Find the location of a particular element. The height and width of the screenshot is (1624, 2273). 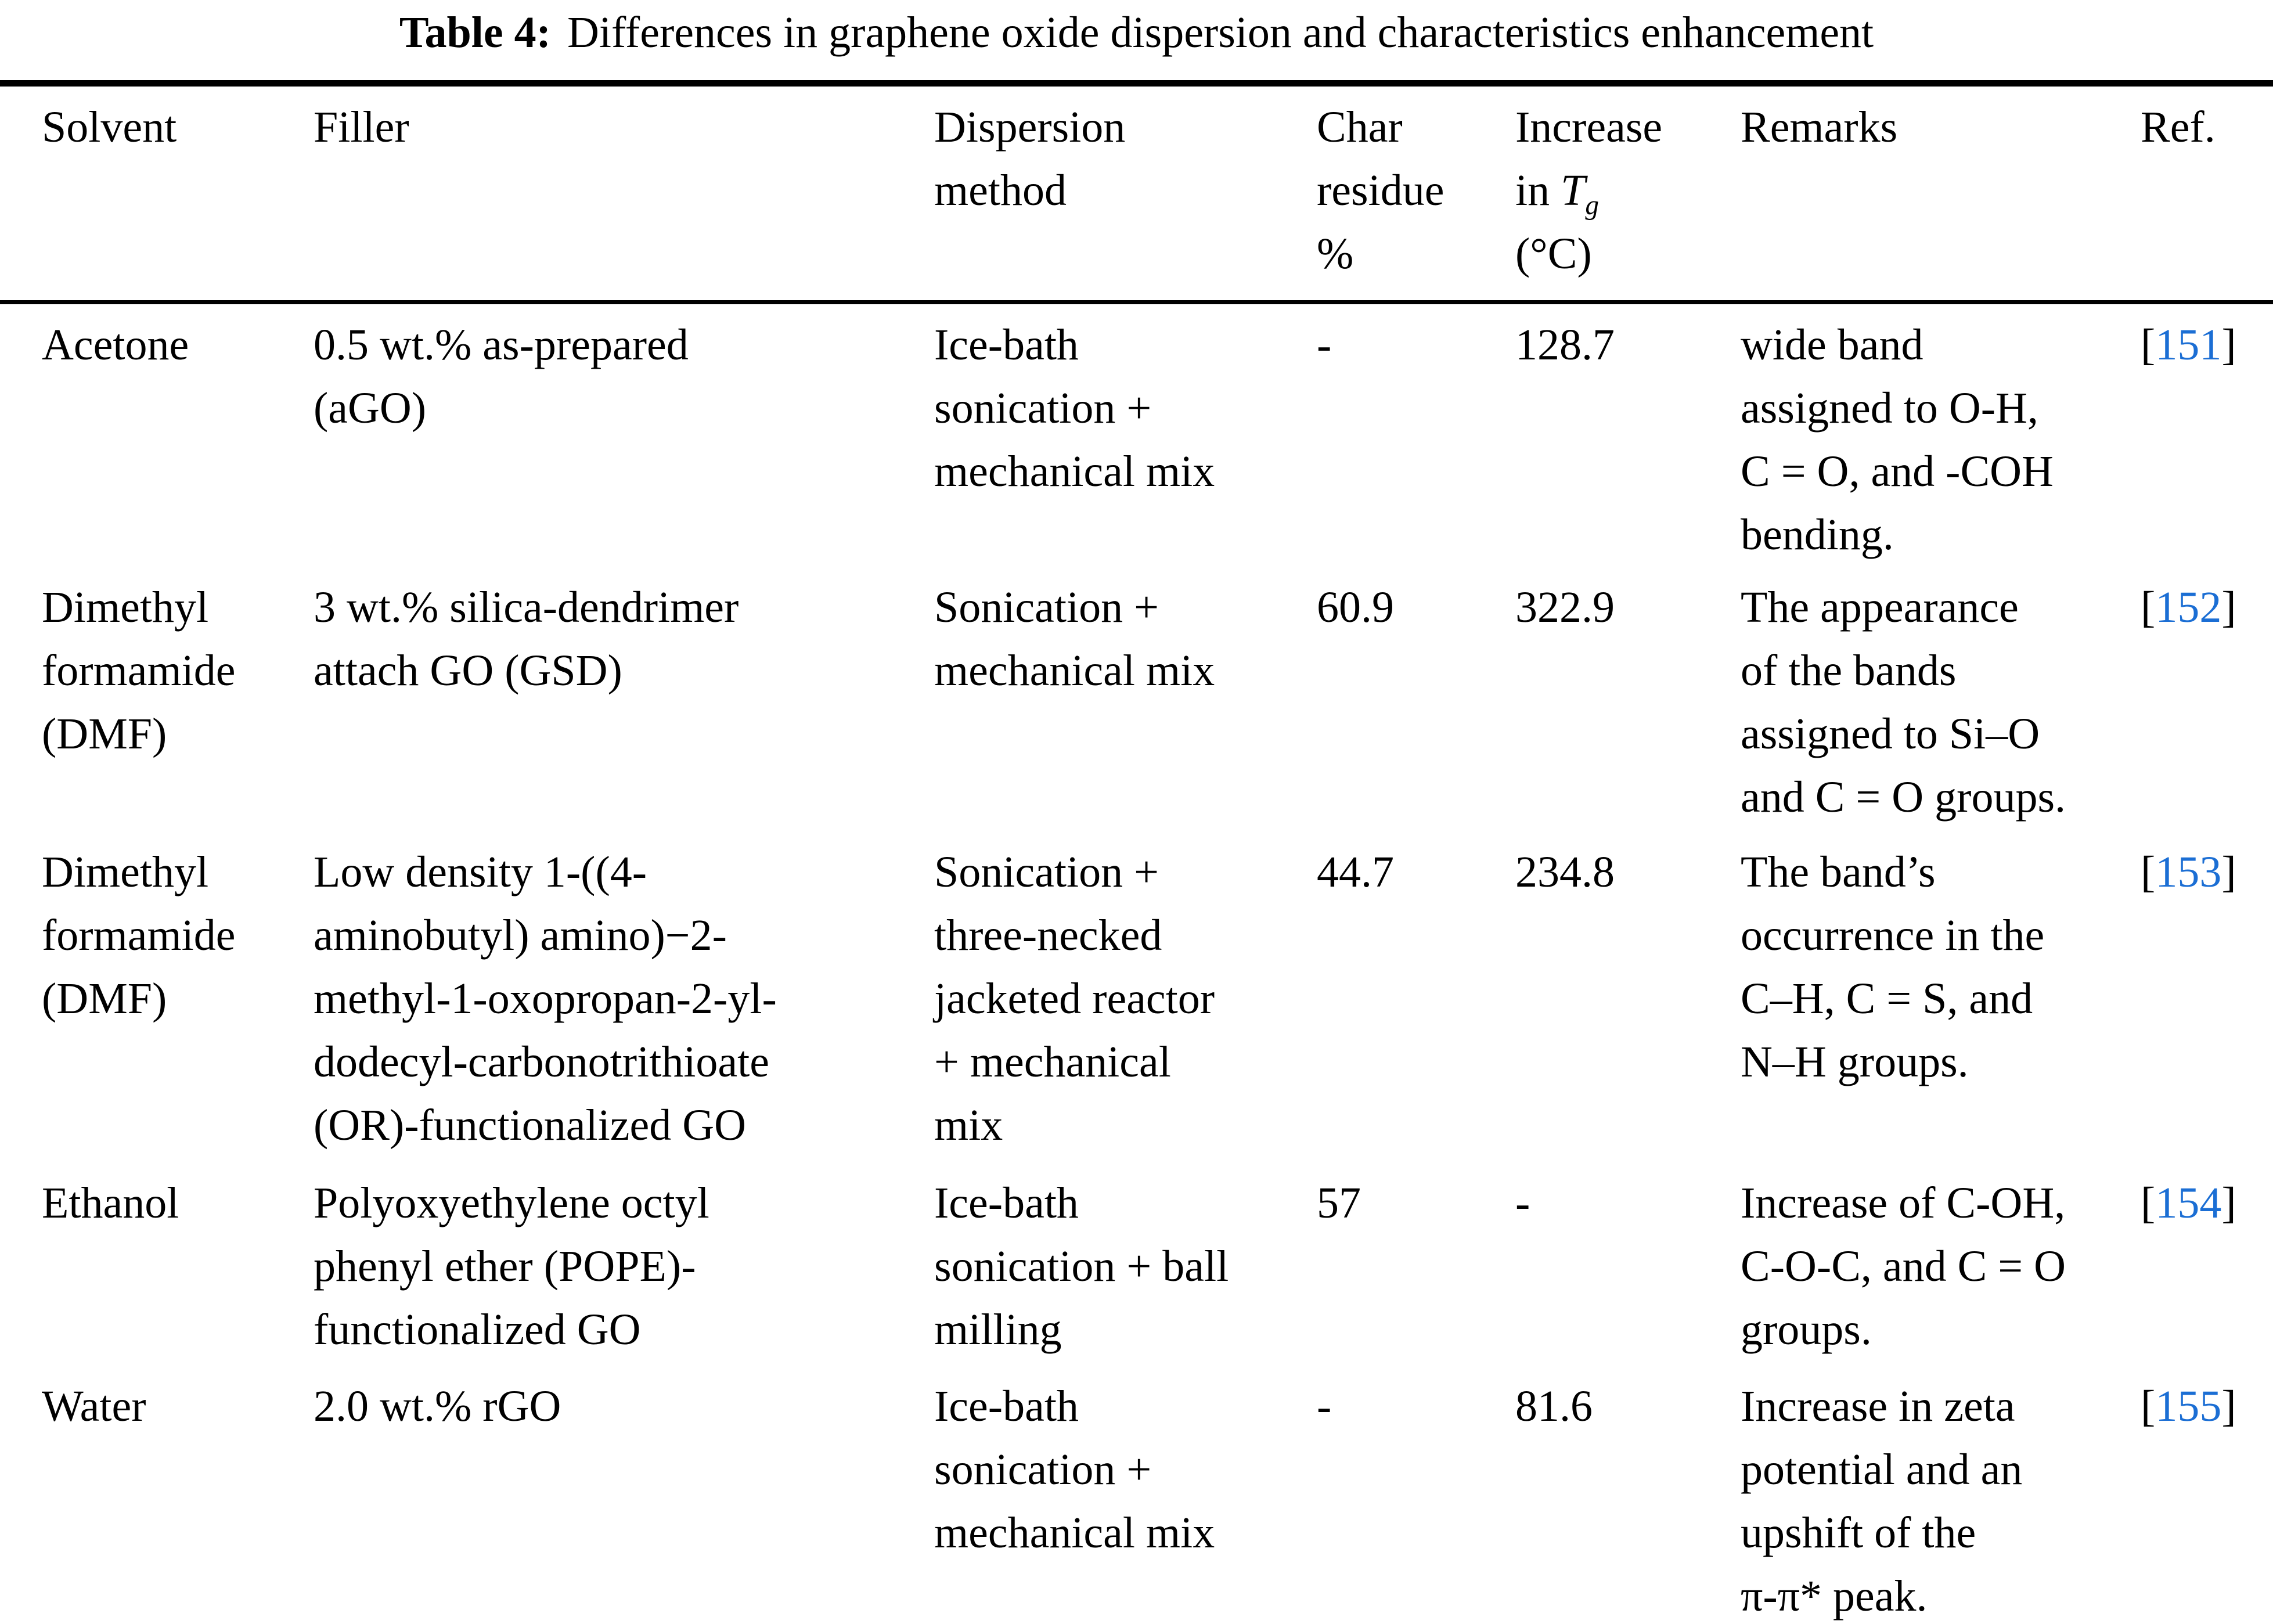

ref-link: 153 is located at coordinates (2188, 872).